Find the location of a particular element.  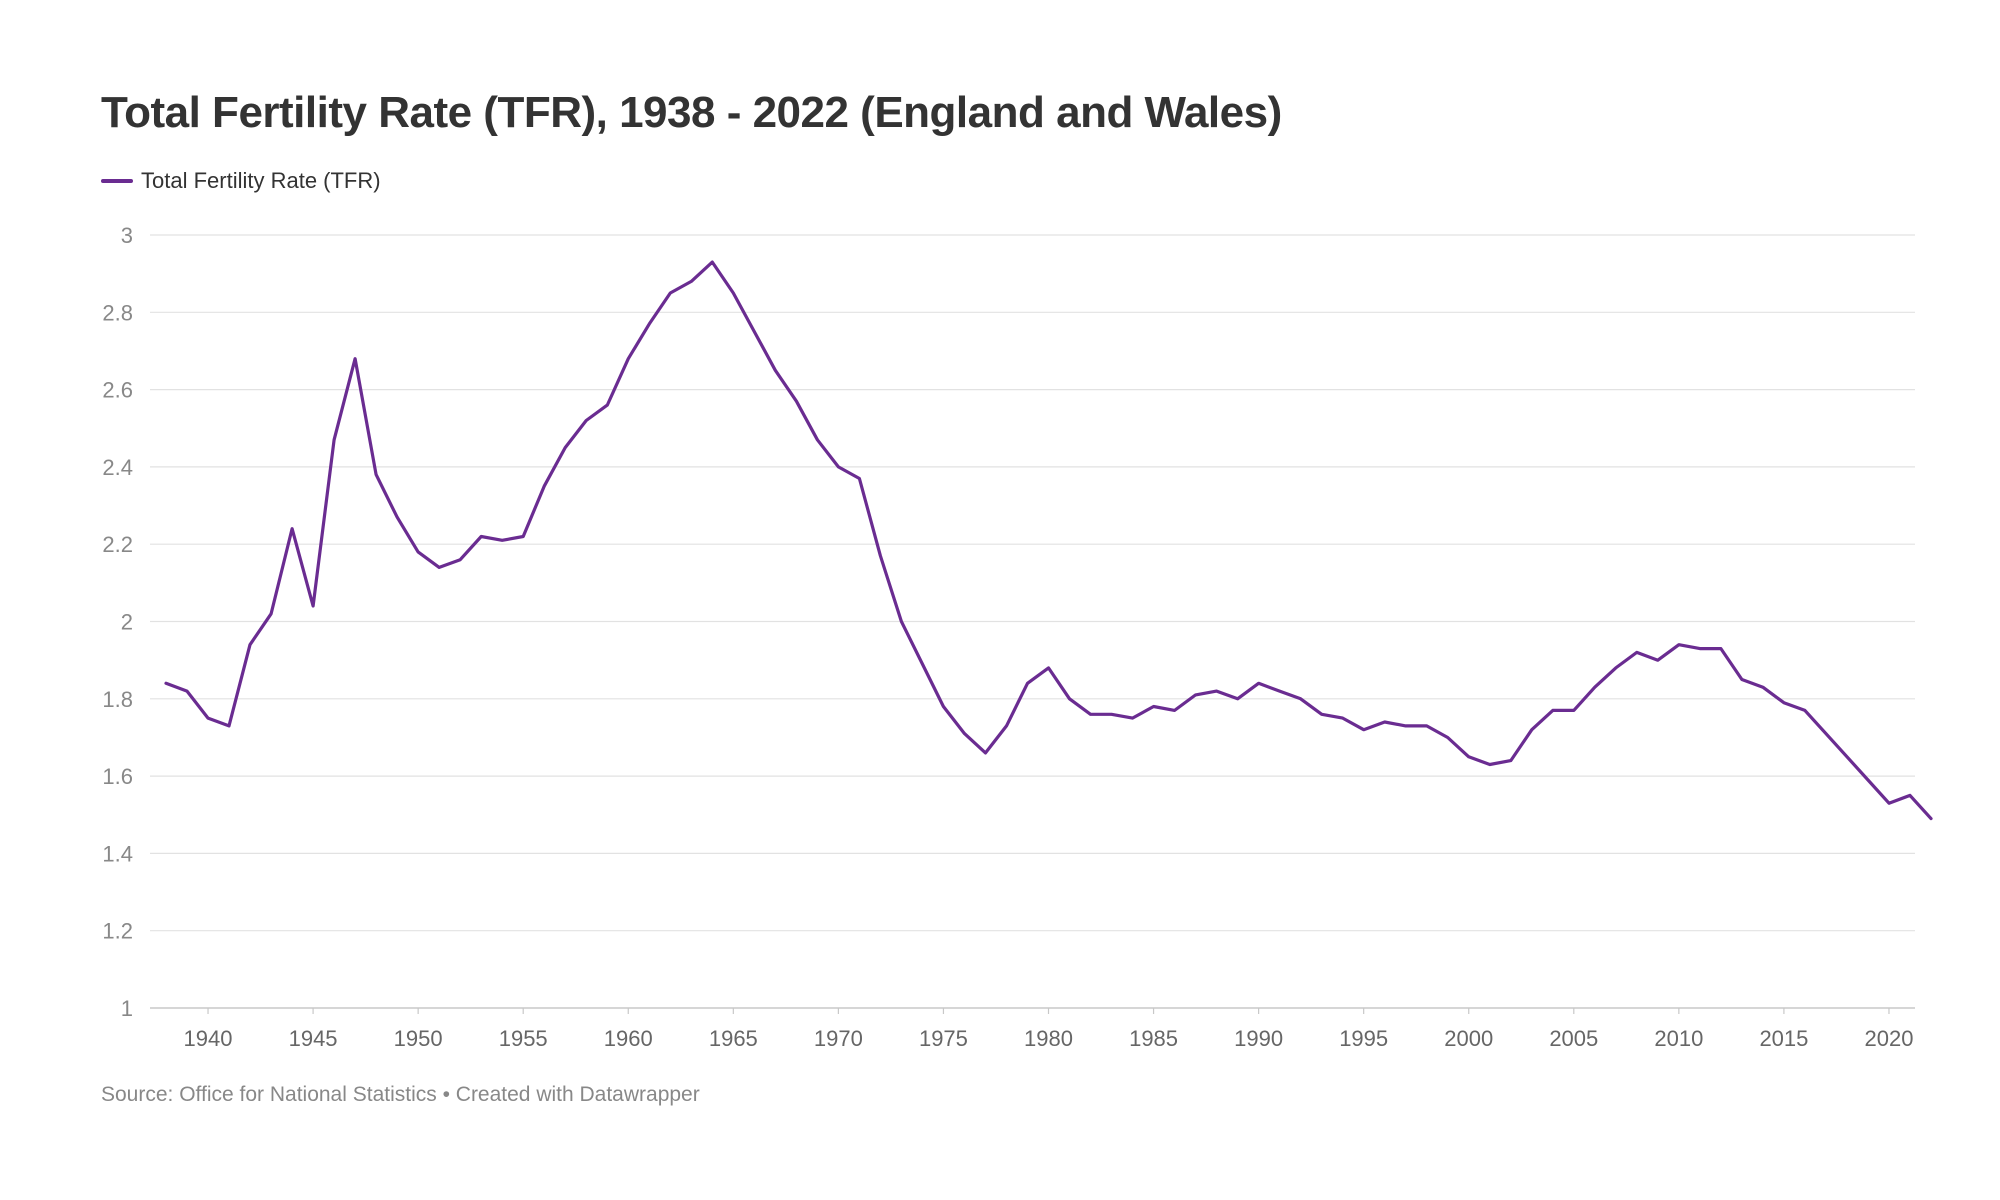

x-tick-label: 2010 is located at coordinates (1678, 1038).